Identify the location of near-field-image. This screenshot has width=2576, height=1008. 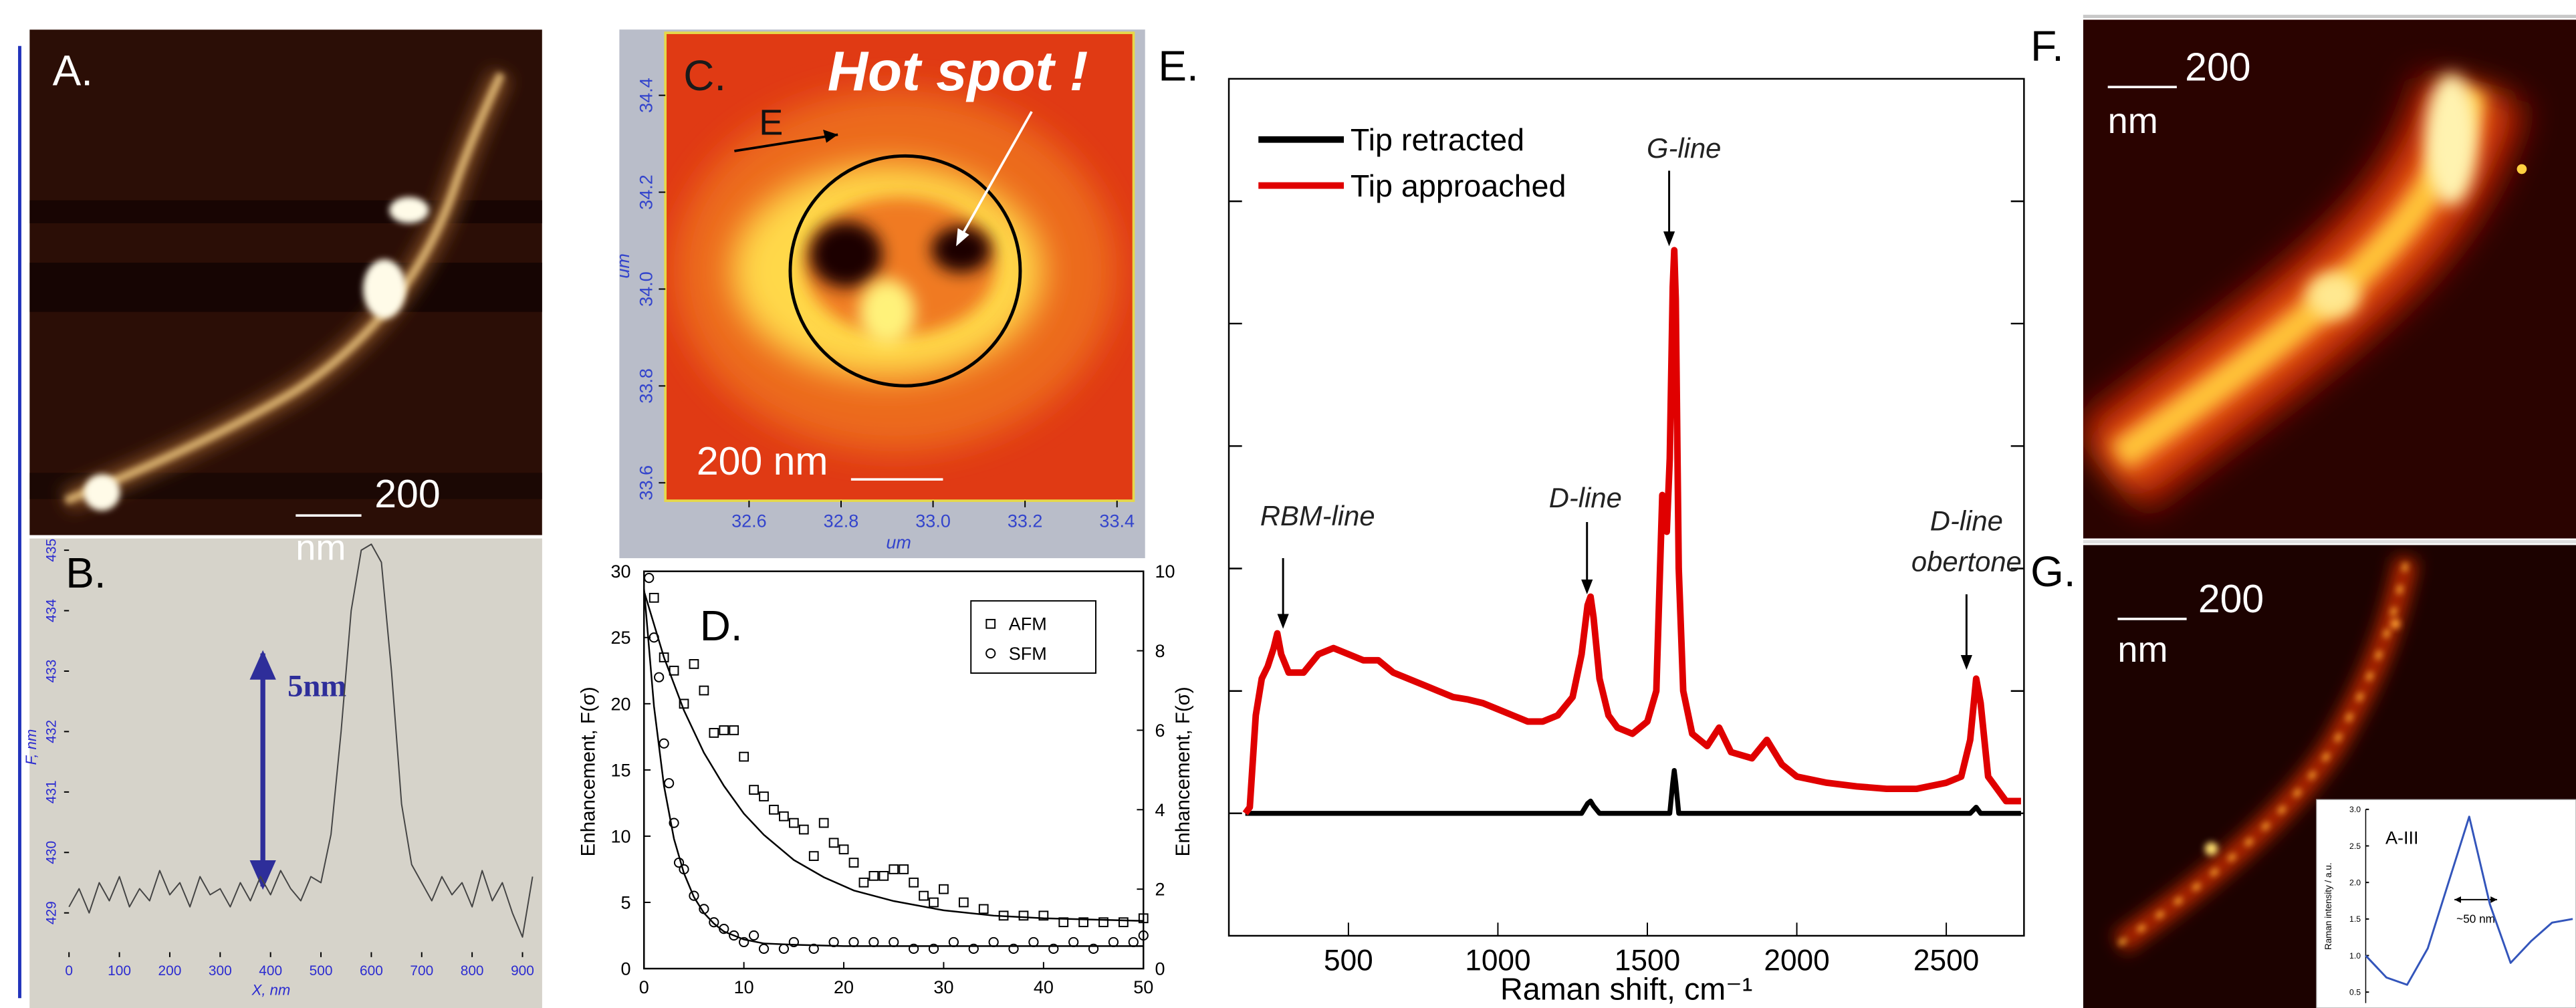
(899, 267).